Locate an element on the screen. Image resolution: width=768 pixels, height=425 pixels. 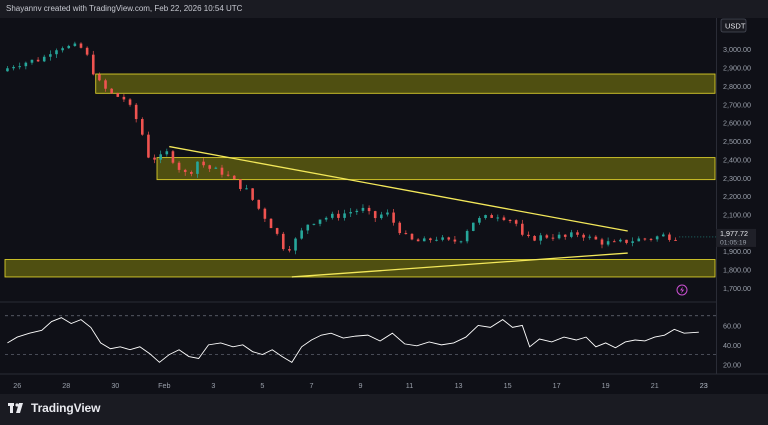
supply-zone-upper is located at coordinates (405, 83).